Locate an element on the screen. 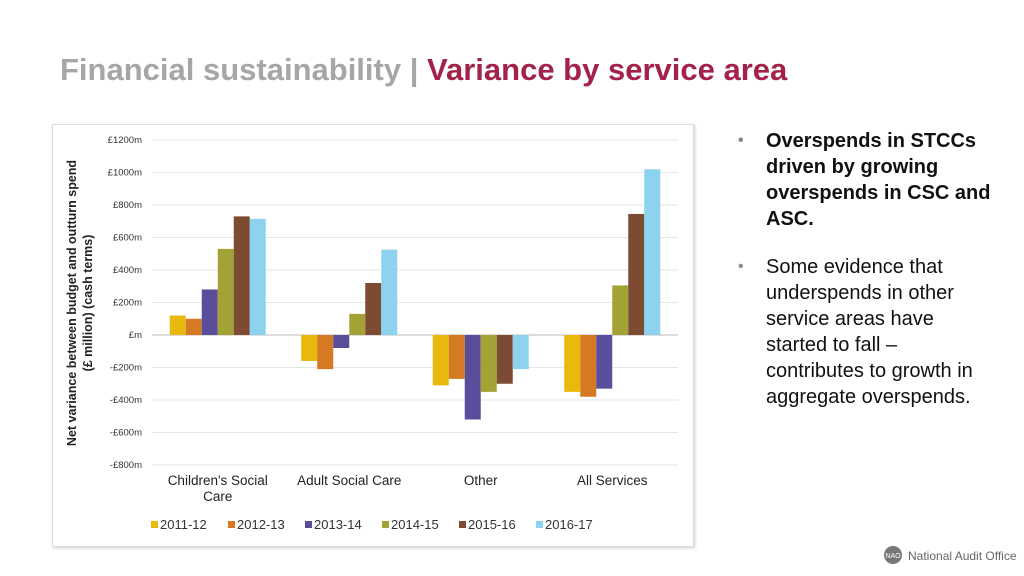 Image resolution: width=1024 pixels, height=576 pixels. legend-label: 2013-14 is located at coordinates (338, 524).